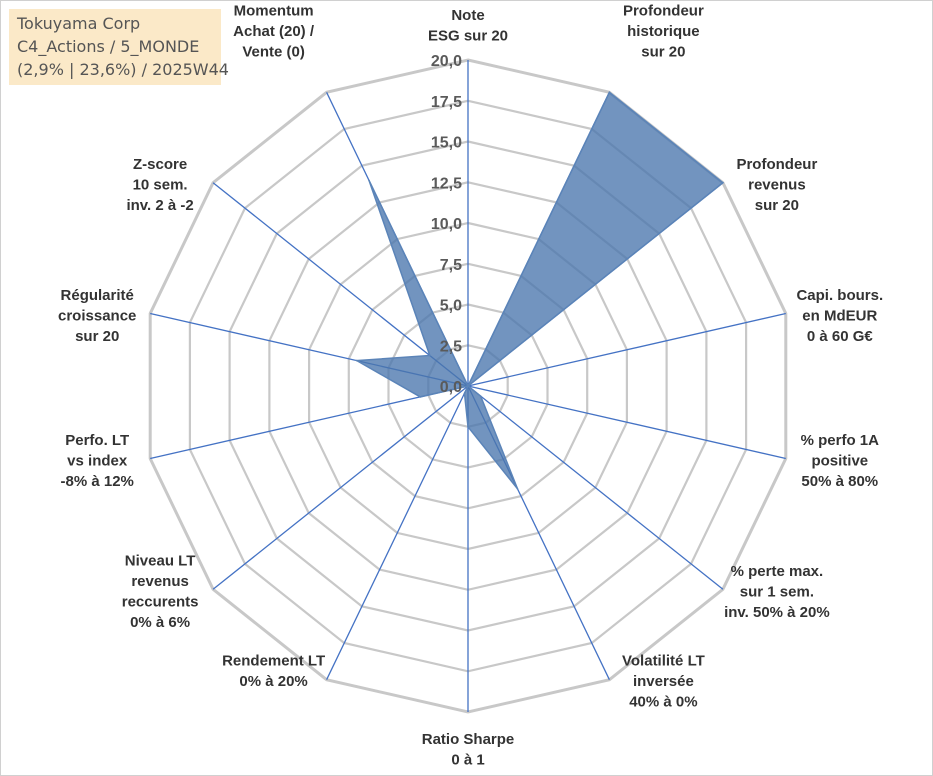  Describe the element at coordinates (446, 183) in the screenshot. I see `tick-label-5: 12,5` at that location.